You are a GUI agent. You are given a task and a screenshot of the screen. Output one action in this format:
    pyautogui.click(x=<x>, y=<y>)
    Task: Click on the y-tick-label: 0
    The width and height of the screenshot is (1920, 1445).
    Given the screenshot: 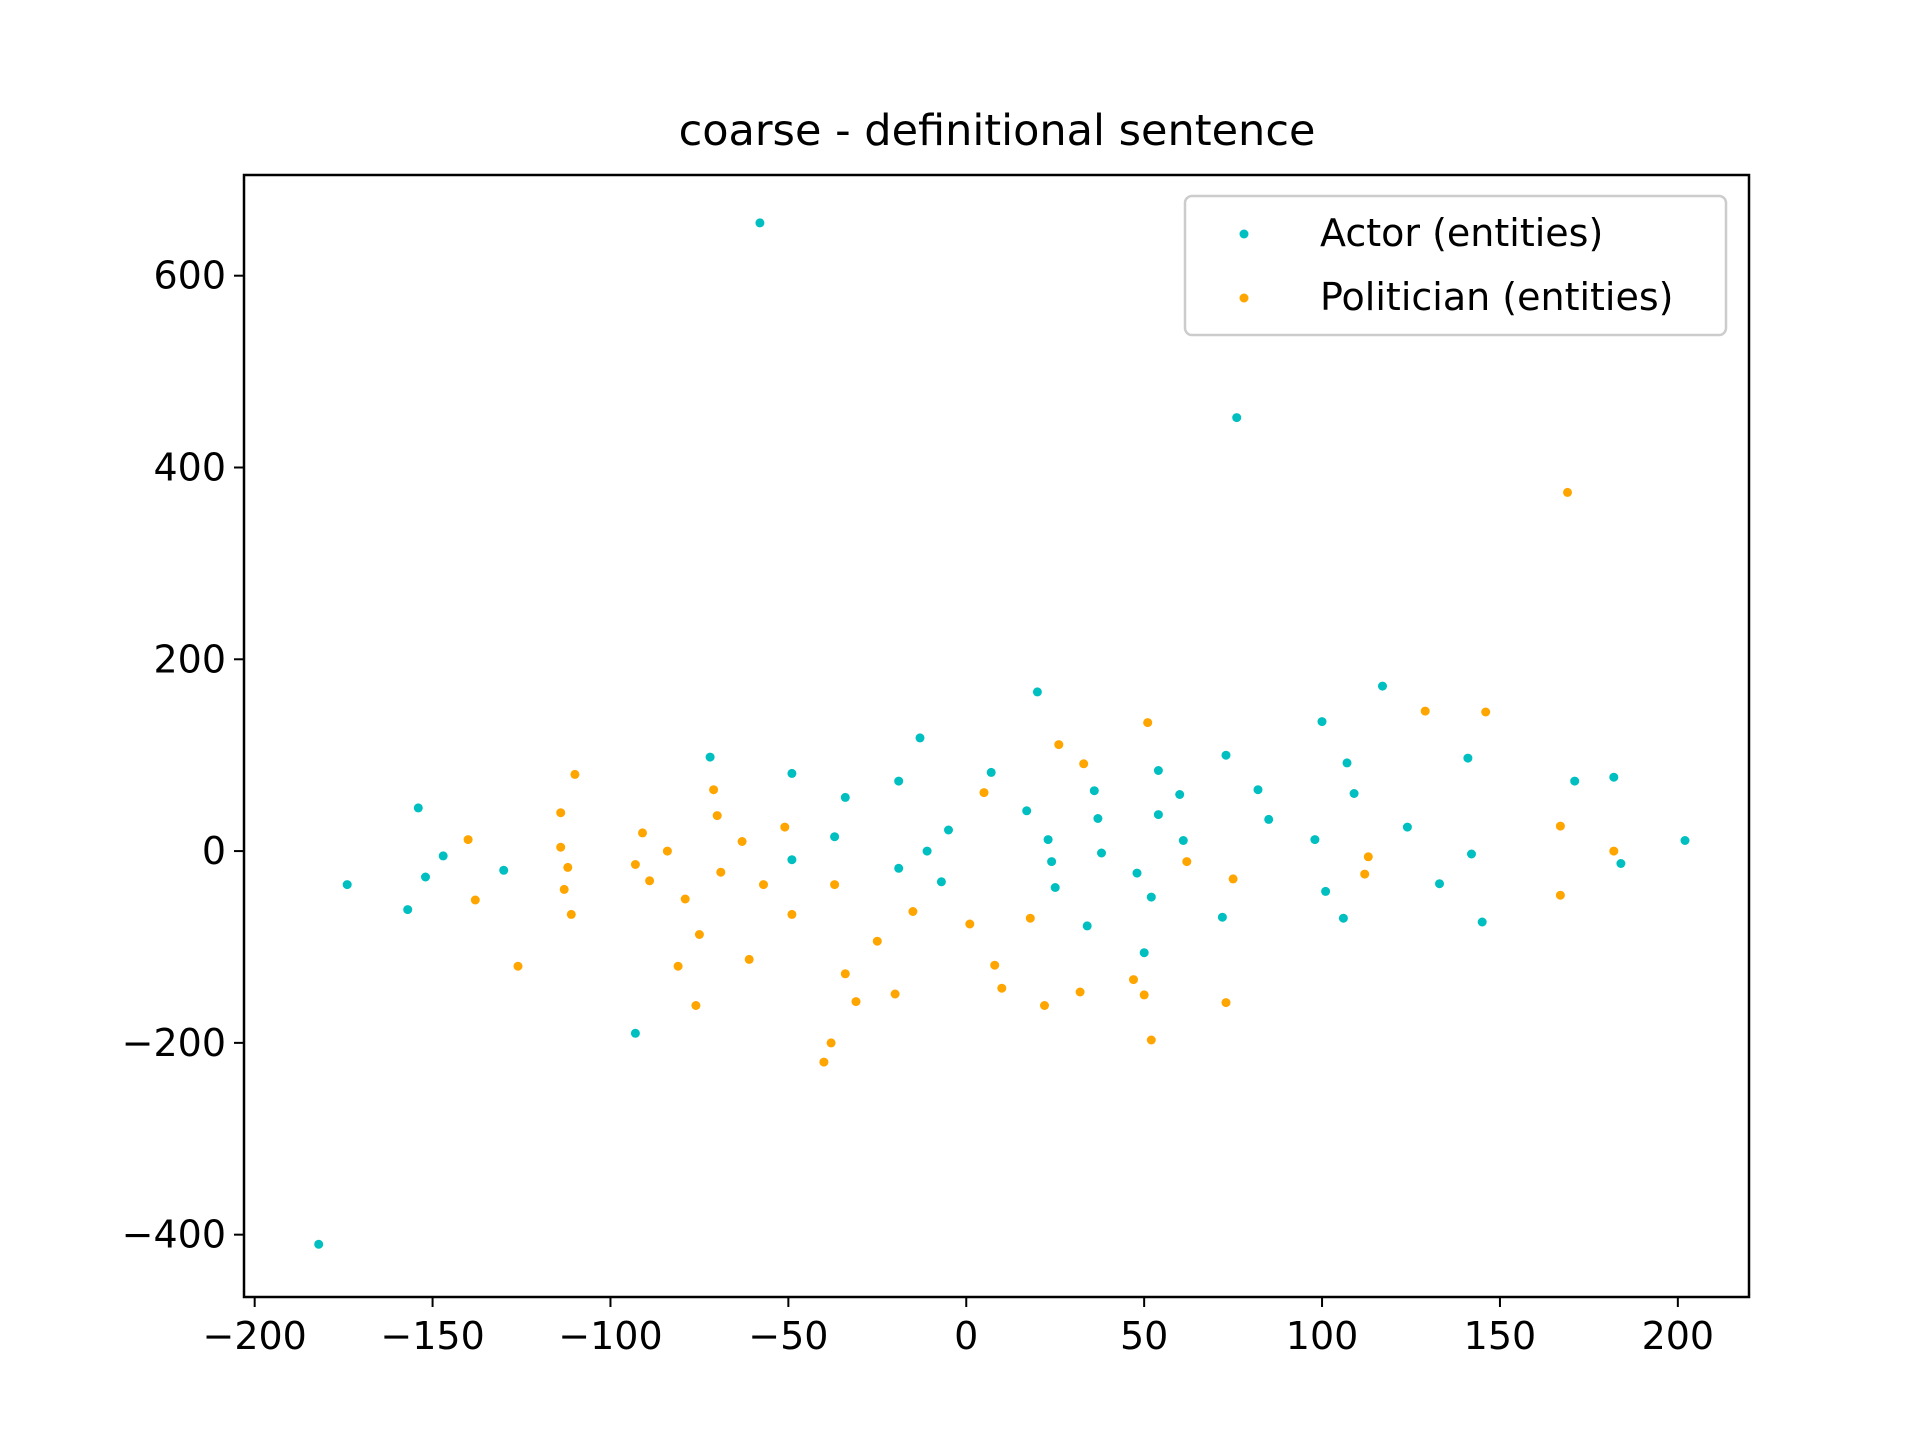 What is the action you would take?
    pyautogui.click(x=214, y=851)
    